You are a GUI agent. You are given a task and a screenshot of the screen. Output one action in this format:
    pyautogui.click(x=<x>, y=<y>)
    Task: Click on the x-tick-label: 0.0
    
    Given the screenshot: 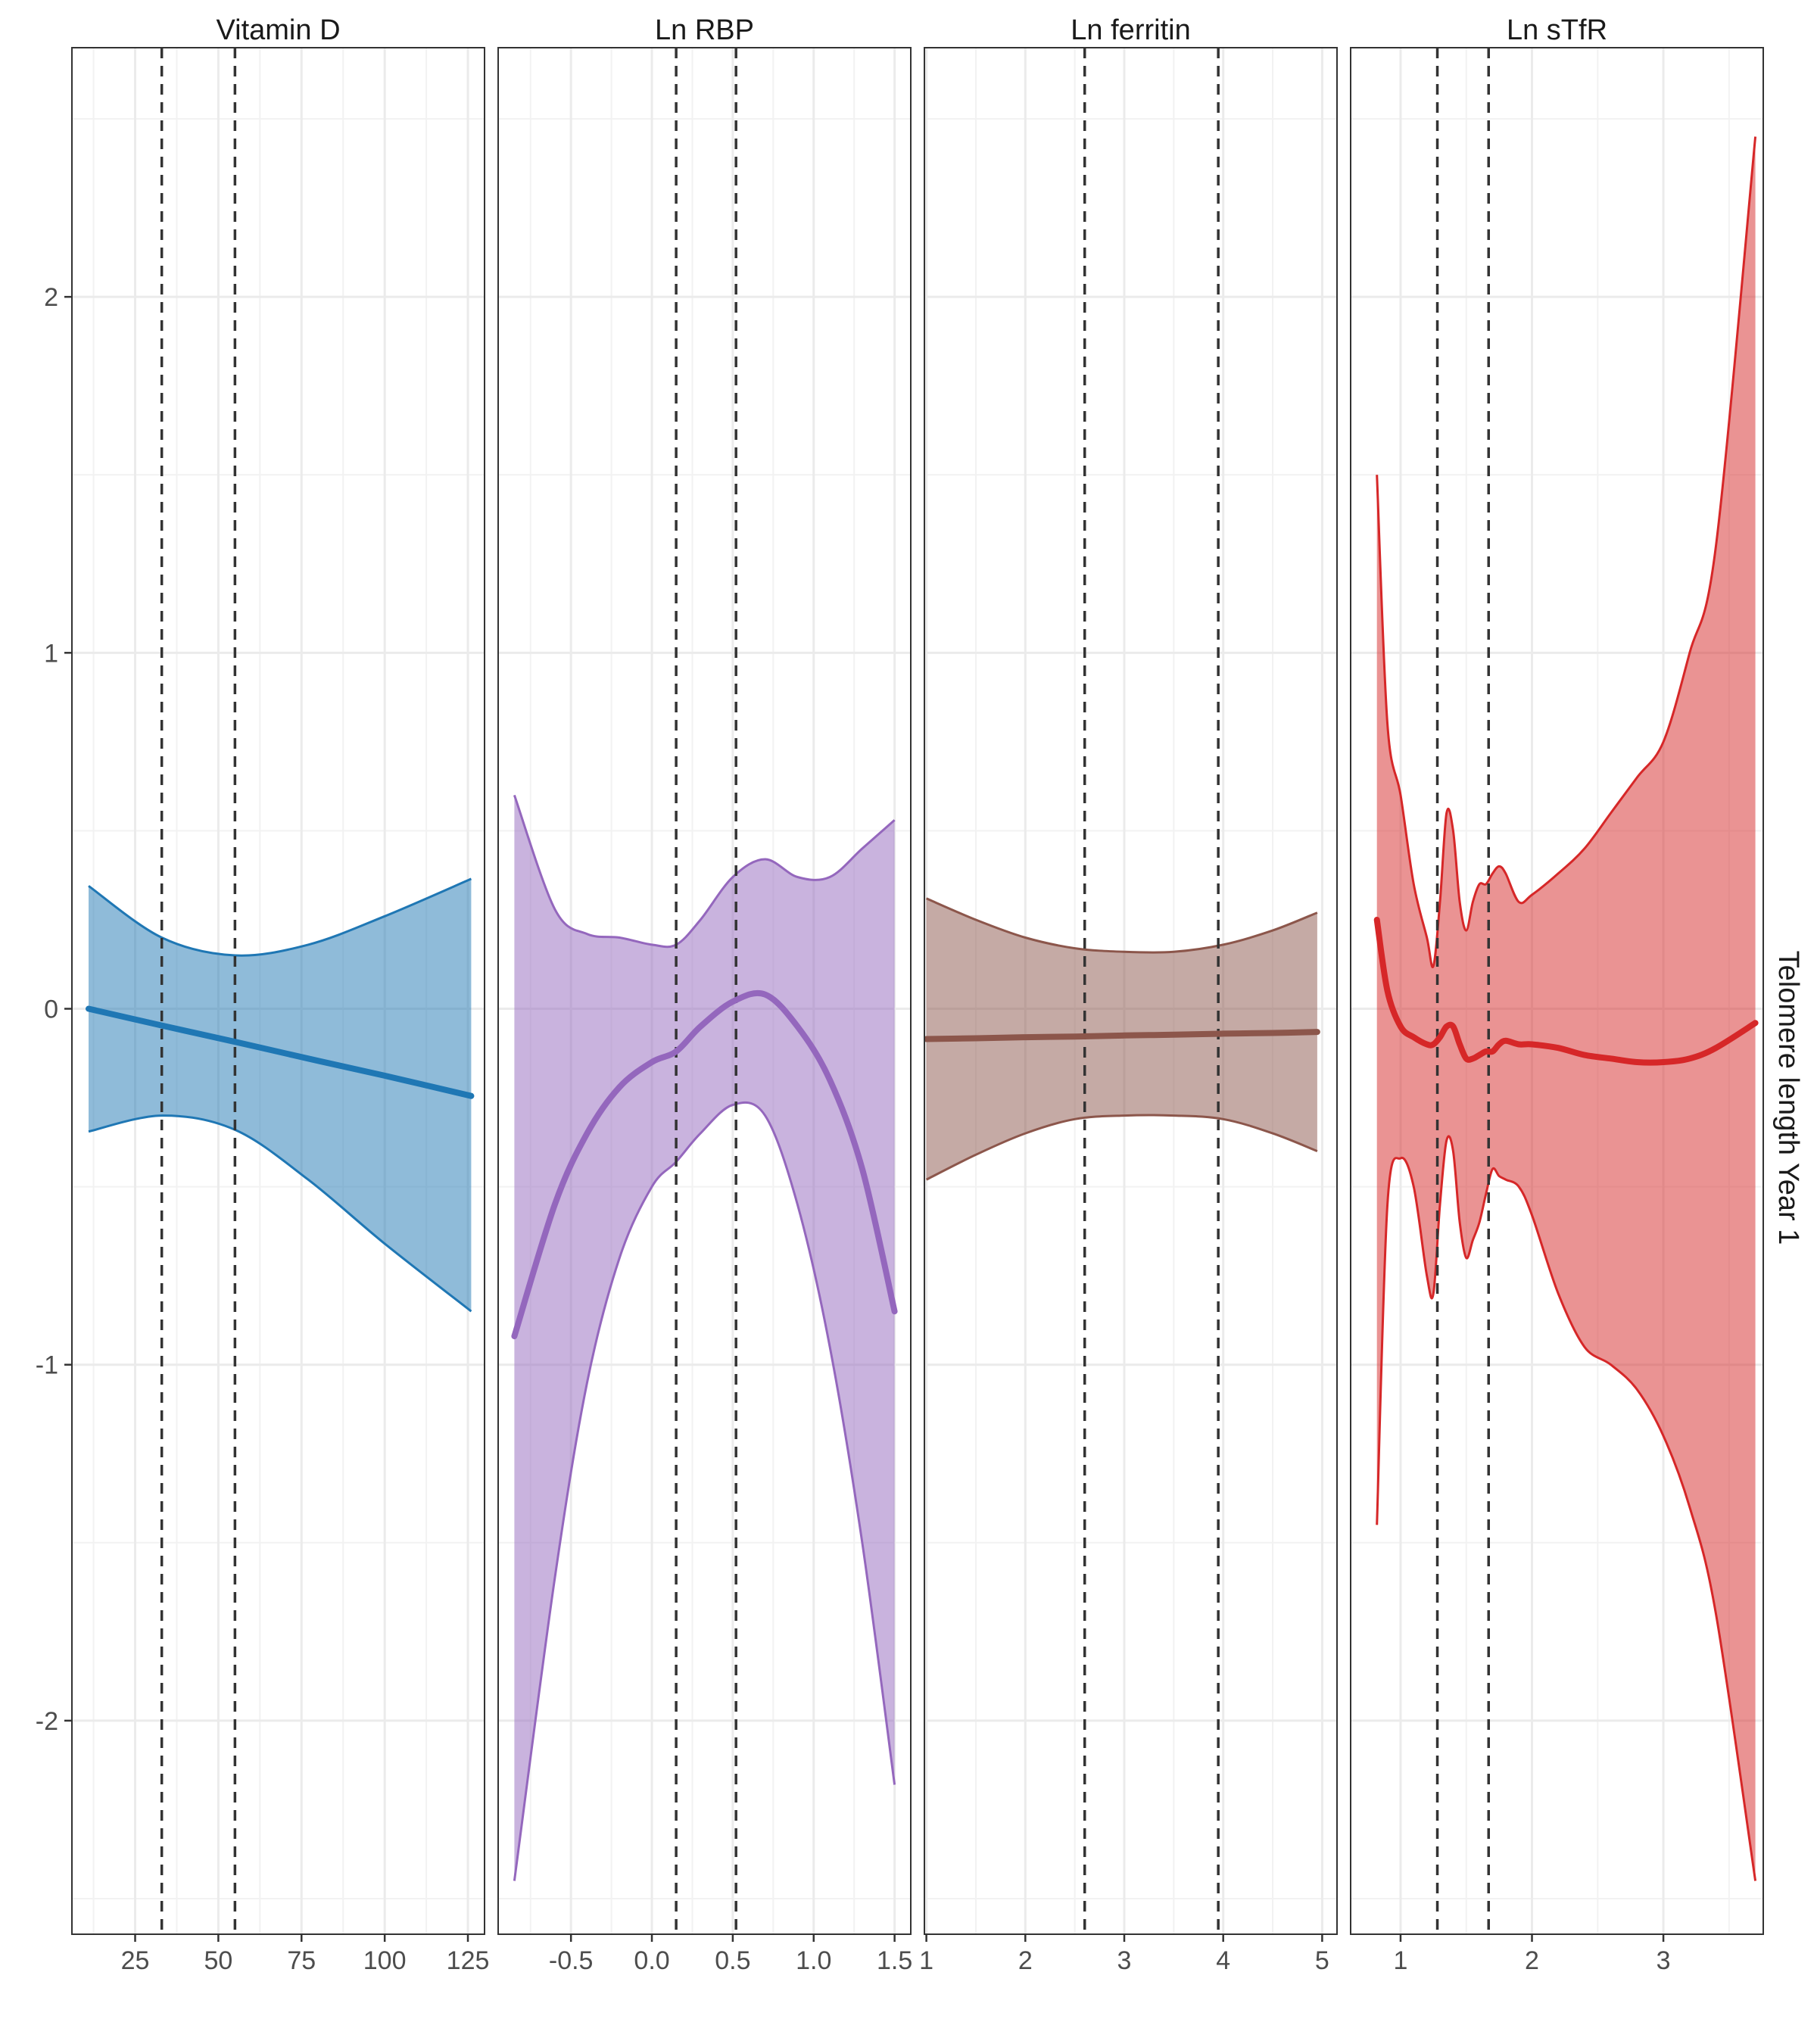 What is the action you would take?
    pyautogui.click(x=651, y=1960)
    